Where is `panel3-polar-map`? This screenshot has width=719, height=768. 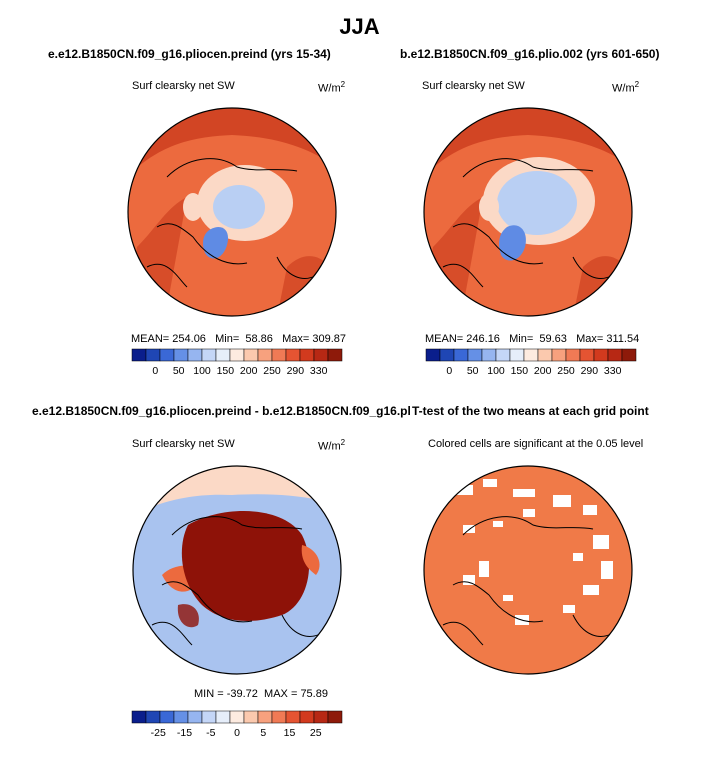 panel3-polar-map is located at coordinates (237, 570).